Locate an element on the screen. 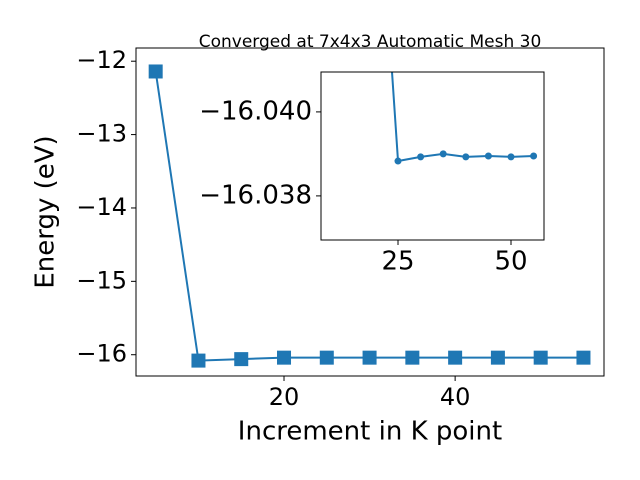  y-axis-label: Energy (eV) is located at coordinates (46, 211).